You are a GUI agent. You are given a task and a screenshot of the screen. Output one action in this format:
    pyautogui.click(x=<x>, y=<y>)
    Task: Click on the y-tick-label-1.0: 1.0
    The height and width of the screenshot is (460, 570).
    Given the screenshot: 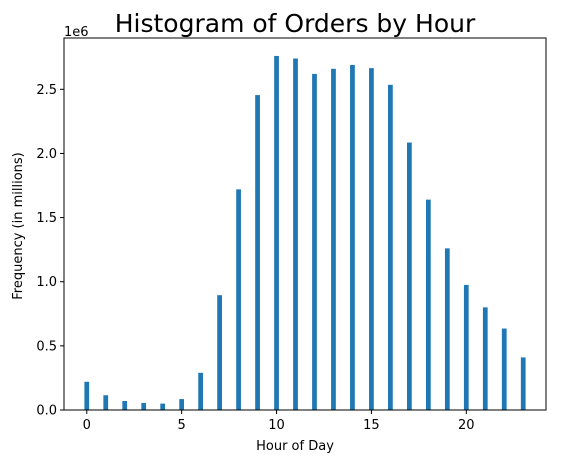 What is the action you would take?
    pyautogui.click(x=46, y=282)
    